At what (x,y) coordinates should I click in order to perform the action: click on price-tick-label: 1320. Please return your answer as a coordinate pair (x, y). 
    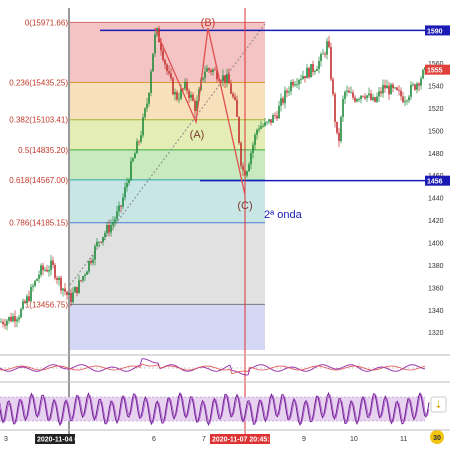
    Looking at the image, I should click on (436, 333).